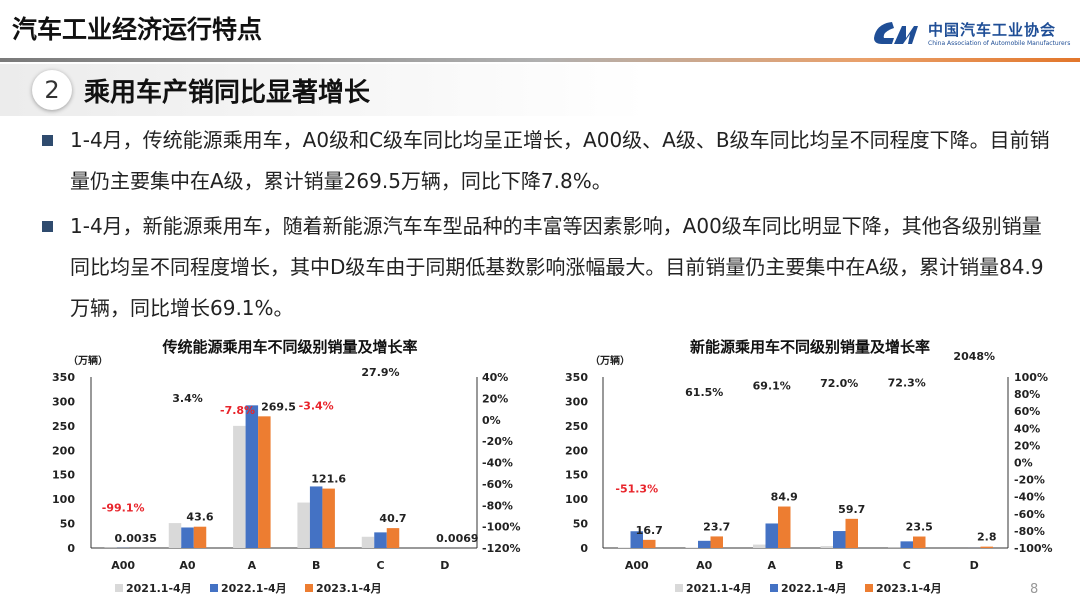 Image resolution: width=1080 pixels, height=607 pixels. I want to click on x-tick-label: D, so click(444, 565).